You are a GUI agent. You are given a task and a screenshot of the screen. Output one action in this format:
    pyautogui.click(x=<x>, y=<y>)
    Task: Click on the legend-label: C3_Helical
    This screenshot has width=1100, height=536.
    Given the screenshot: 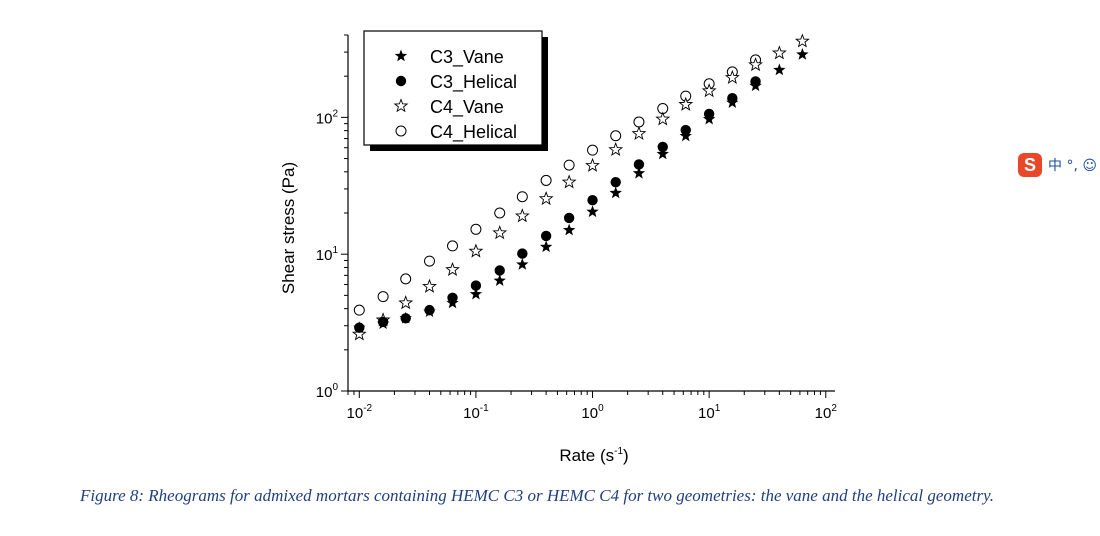 What is the action you would take?
    pyautogui.click(x=473, y=82)
    